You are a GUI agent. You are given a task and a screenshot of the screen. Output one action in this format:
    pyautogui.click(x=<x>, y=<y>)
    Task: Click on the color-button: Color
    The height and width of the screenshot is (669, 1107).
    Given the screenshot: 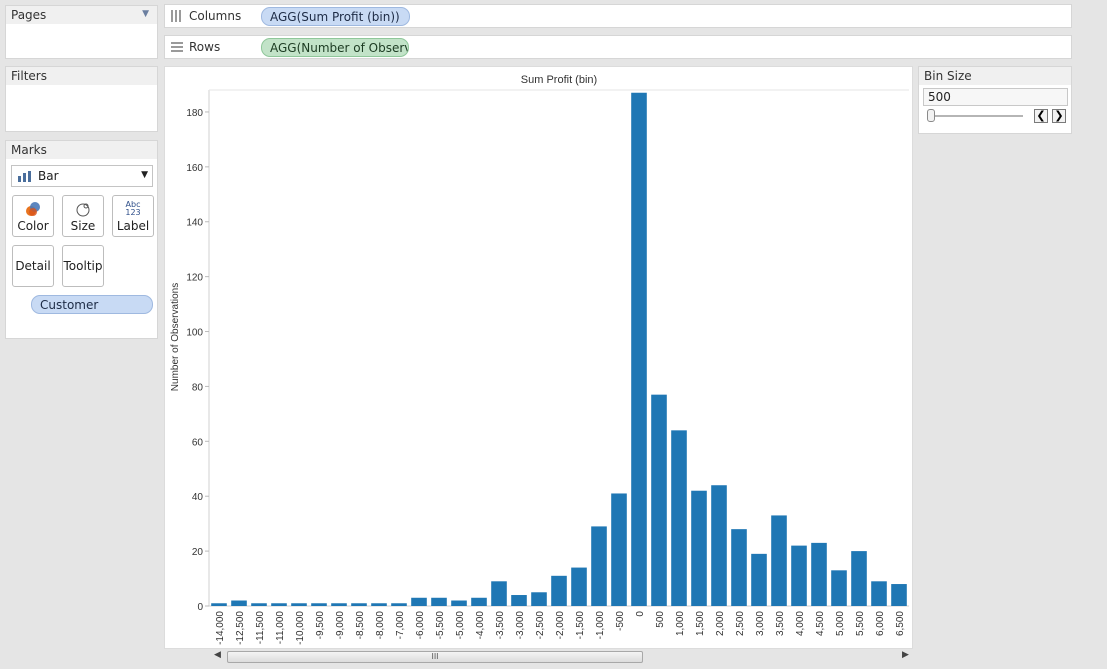 What is the action you would take?
    pyautogui.click(x=33, y=216)
    